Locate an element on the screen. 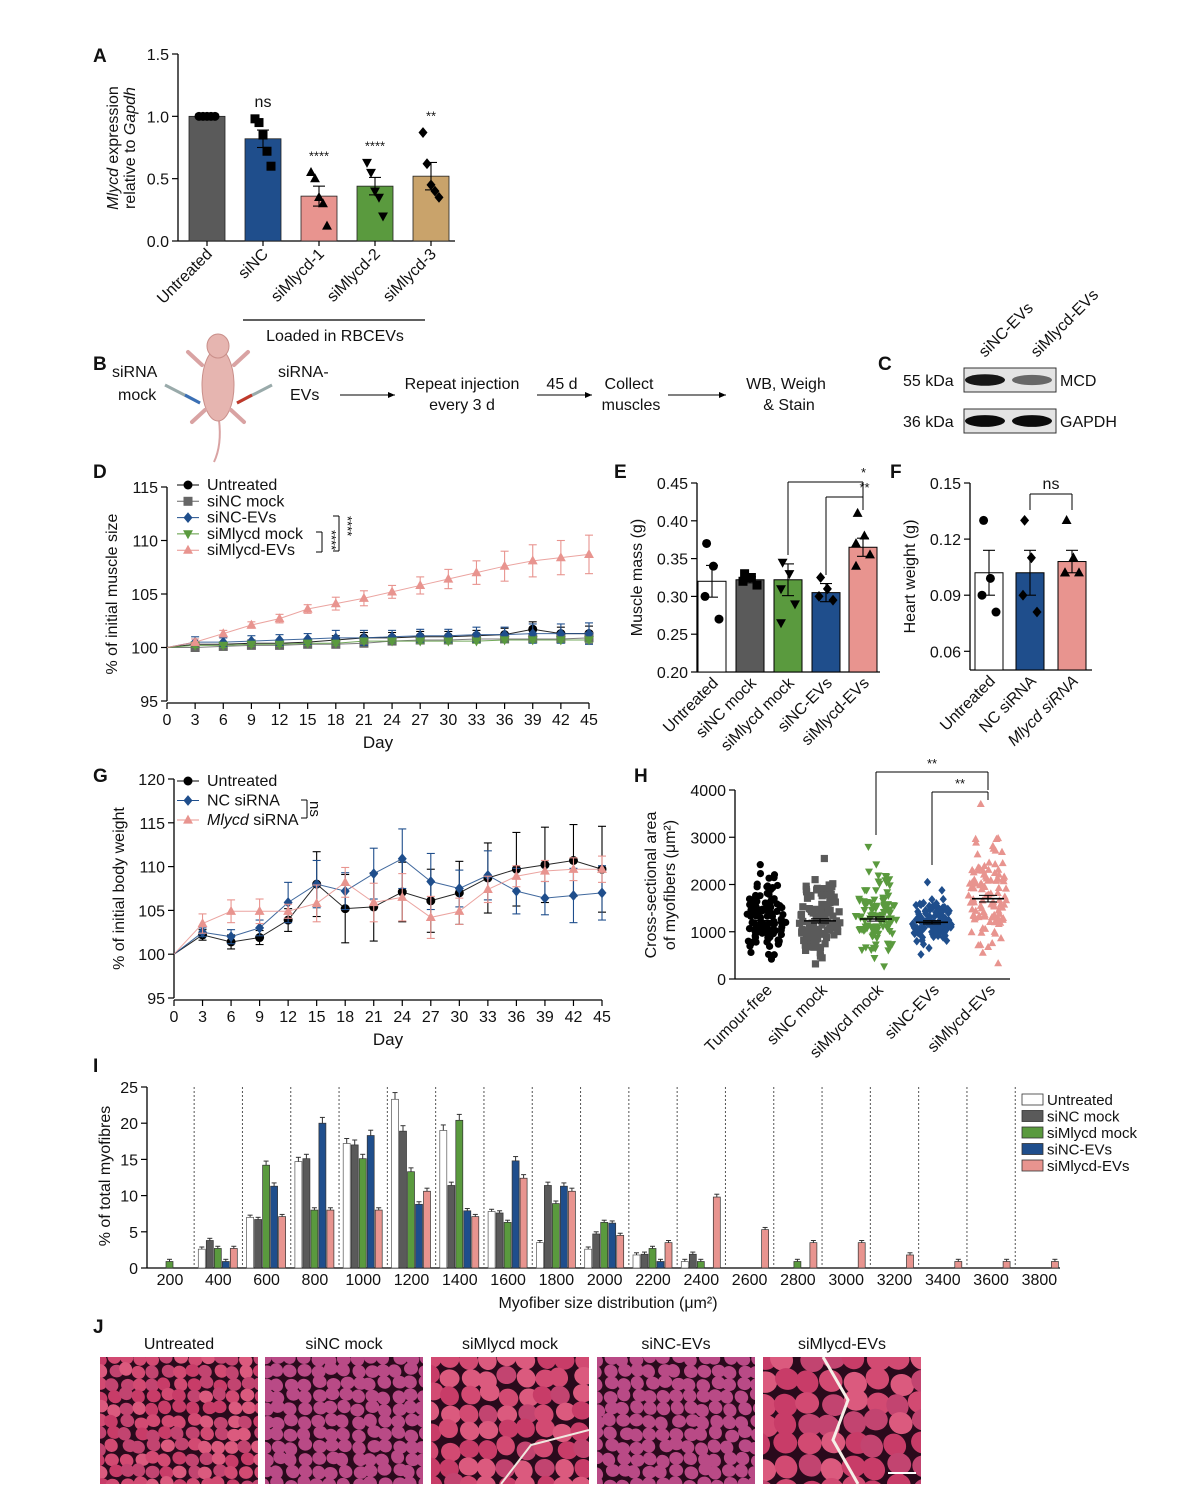  x-axis-label: Day is located at coordinates (378, 742).